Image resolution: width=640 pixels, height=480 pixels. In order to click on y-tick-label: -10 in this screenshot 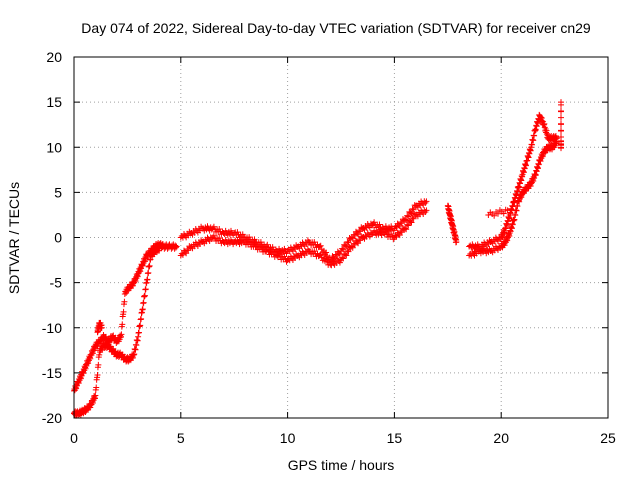, I will do `click(52, 328)`.